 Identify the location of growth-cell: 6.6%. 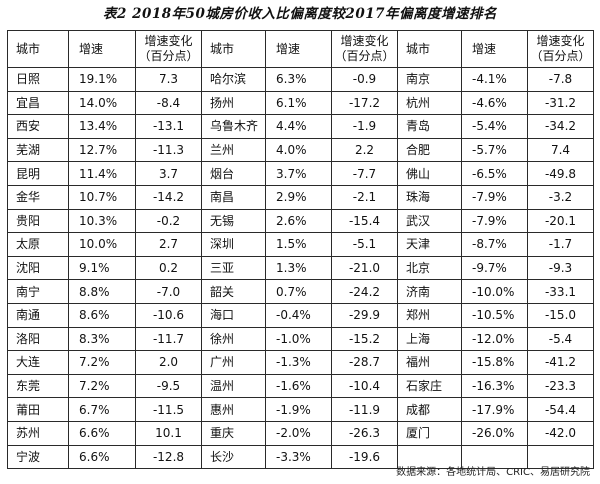
(102, 457).